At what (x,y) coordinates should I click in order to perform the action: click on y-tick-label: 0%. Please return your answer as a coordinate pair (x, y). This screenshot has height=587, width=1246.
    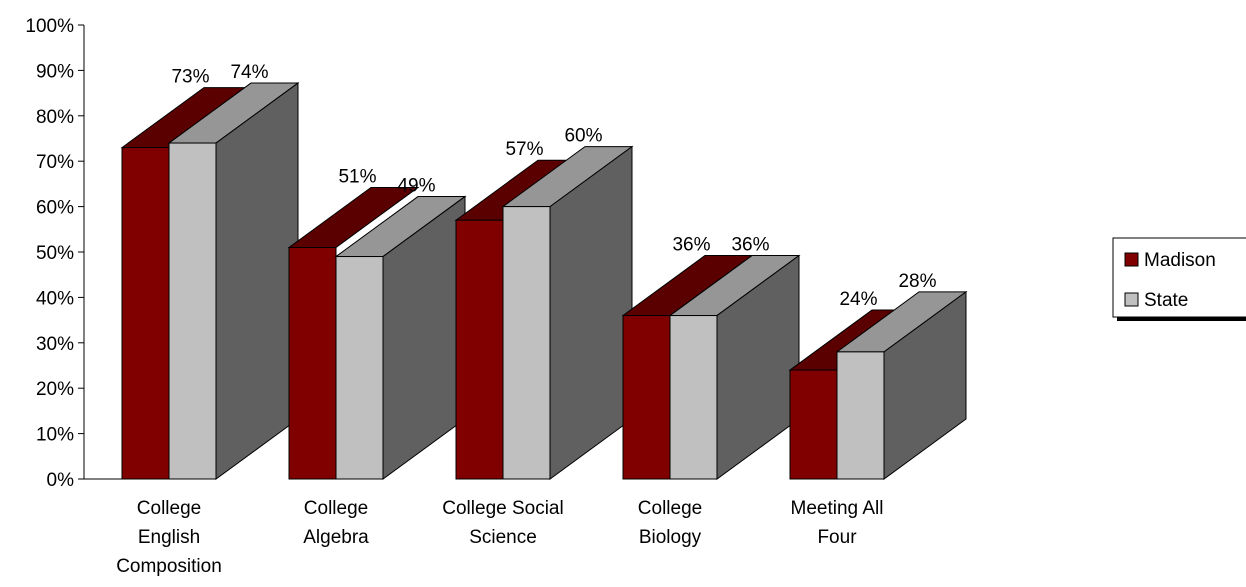
    Looking at the image, I should click on (61, 480).